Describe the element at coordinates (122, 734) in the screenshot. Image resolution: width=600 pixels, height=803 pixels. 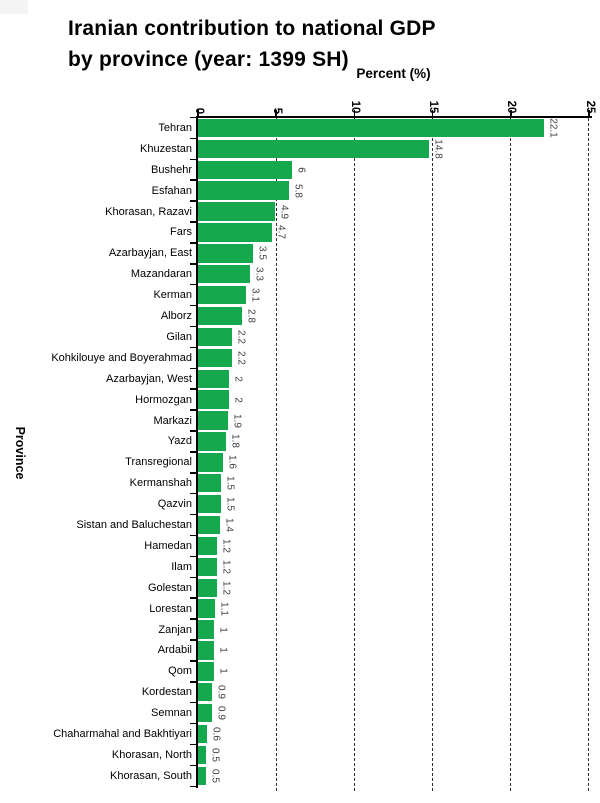
I see `category-label: Chaharmahal and Bakhtiyari` at that location.